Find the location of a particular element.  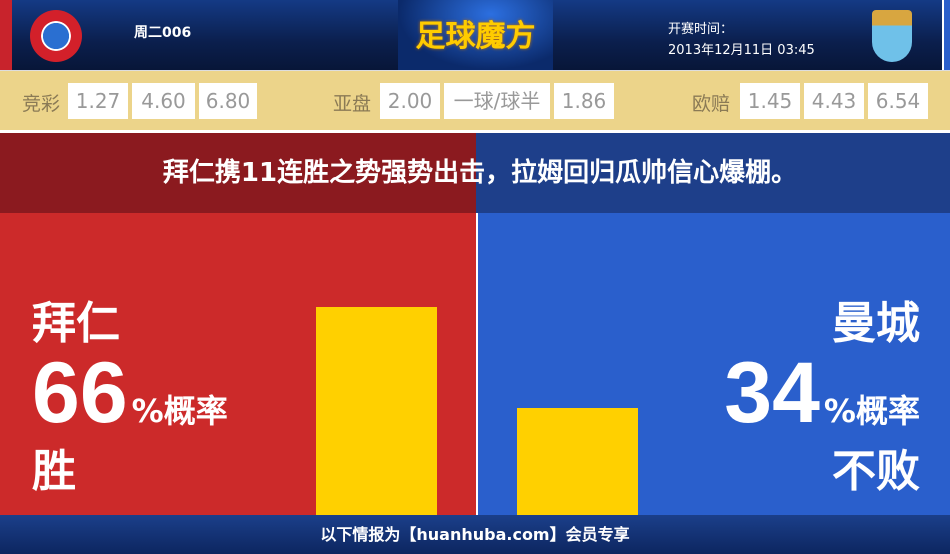

headline: 拜仁携11连胜之势强势出击，拉姆回归瓜帅信心爆棚。 is located at coordinates (480, 173).